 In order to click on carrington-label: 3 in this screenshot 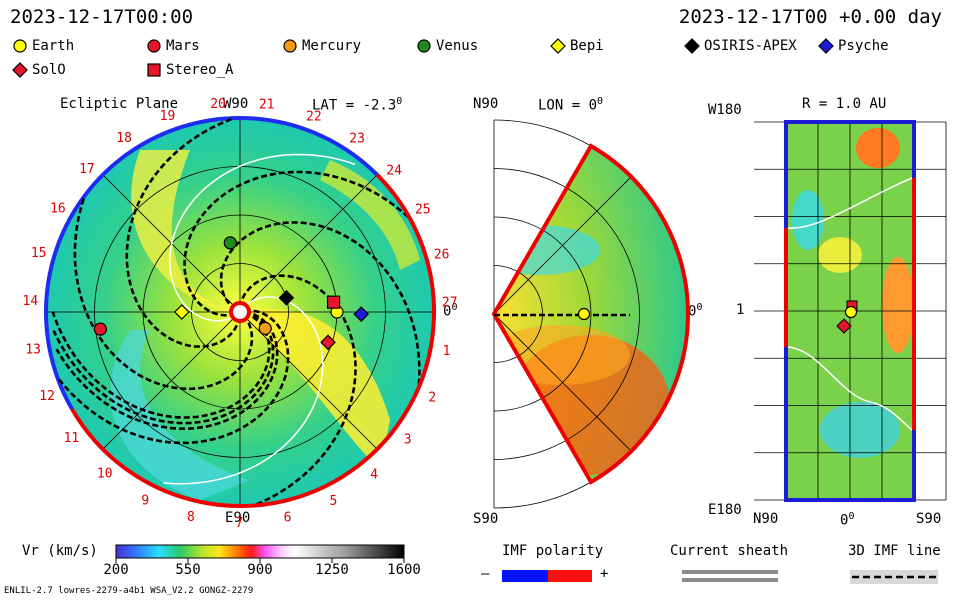, I will do `click(408, 439)`.